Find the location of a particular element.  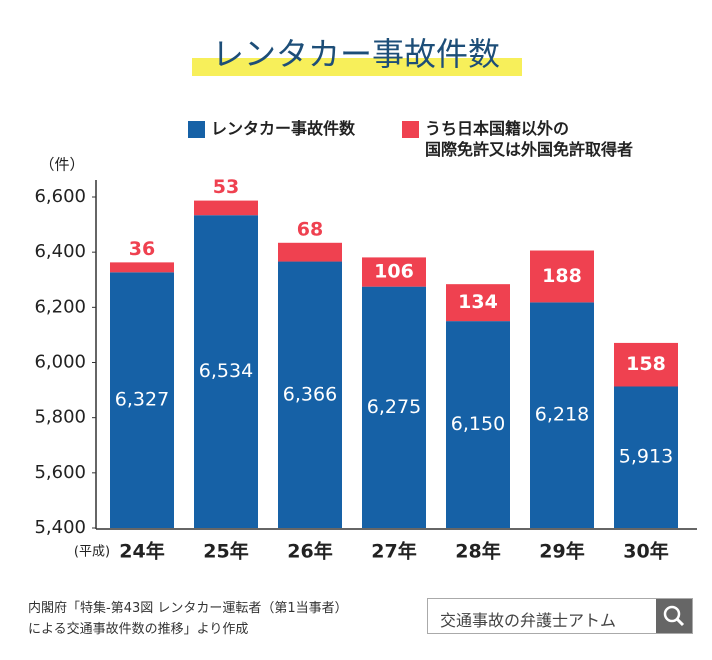

y-tick-label: 6,400 is located at coordinates (60, 251).